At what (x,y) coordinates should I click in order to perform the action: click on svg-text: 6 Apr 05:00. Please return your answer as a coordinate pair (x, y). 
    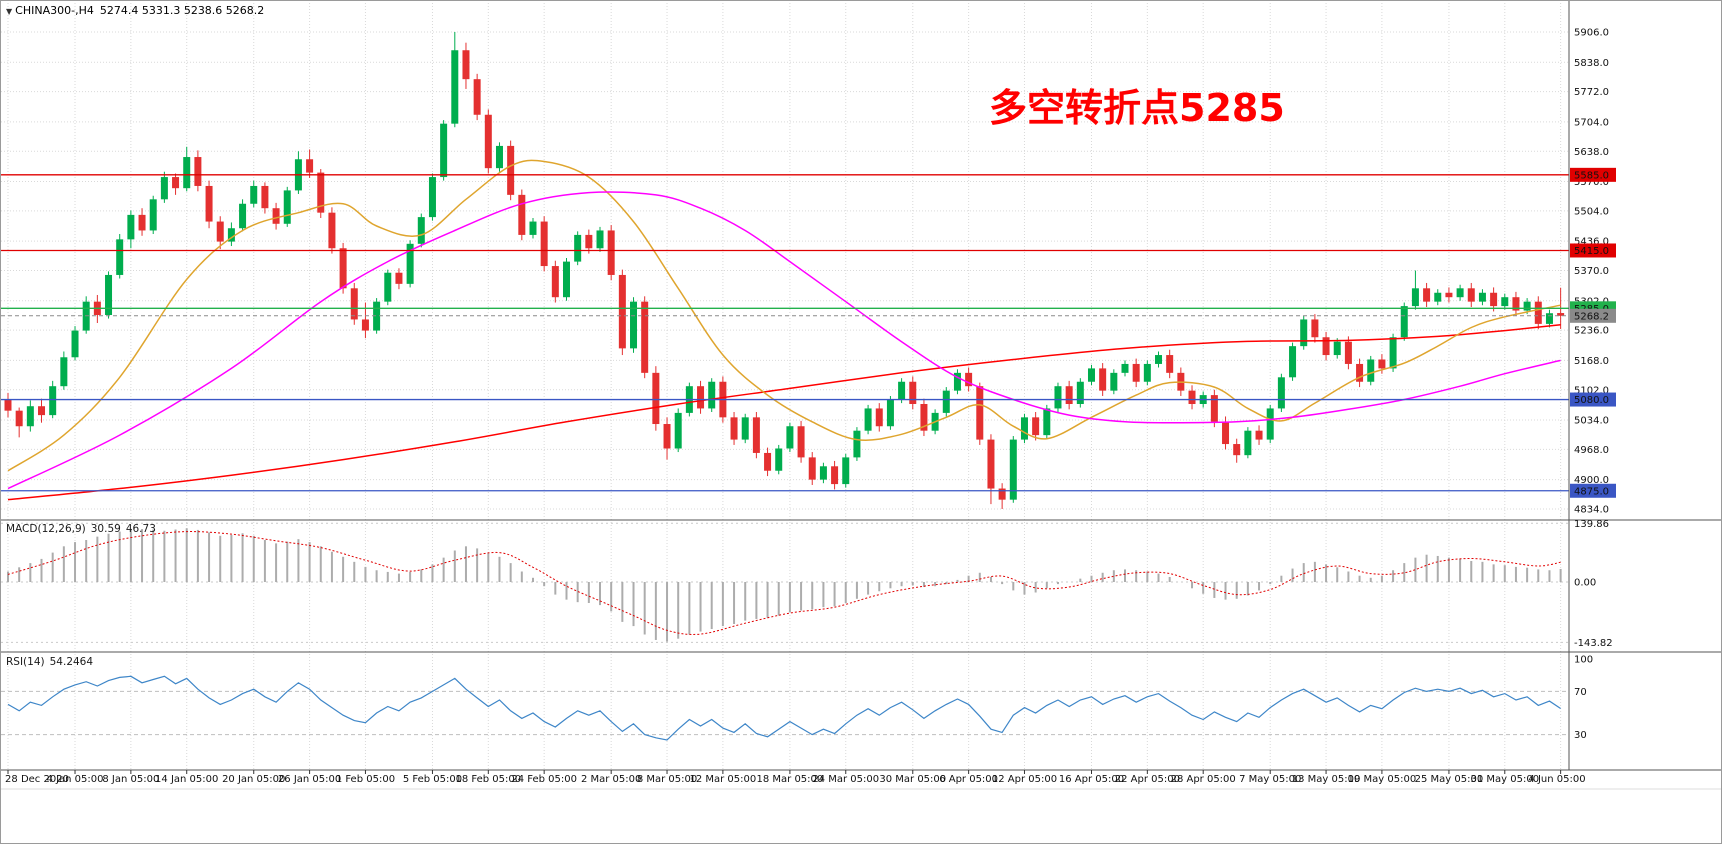
    Looking at the image, I should click on (968, 779).